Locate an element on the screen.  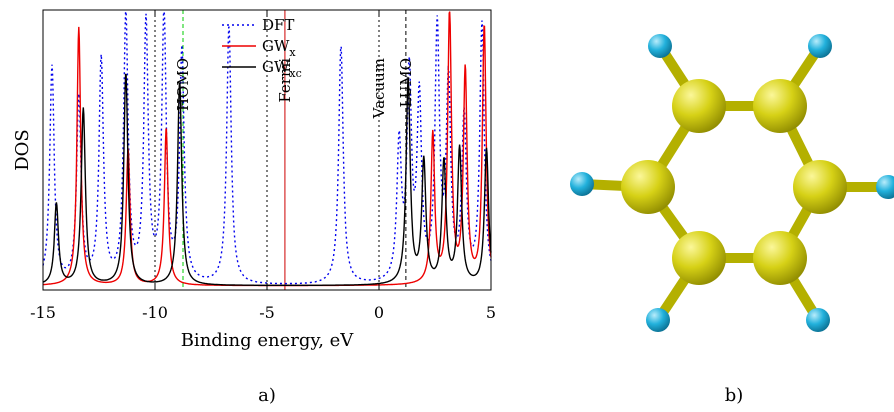
vertical-line-label: HOMO is located at coordinates (183, 84).